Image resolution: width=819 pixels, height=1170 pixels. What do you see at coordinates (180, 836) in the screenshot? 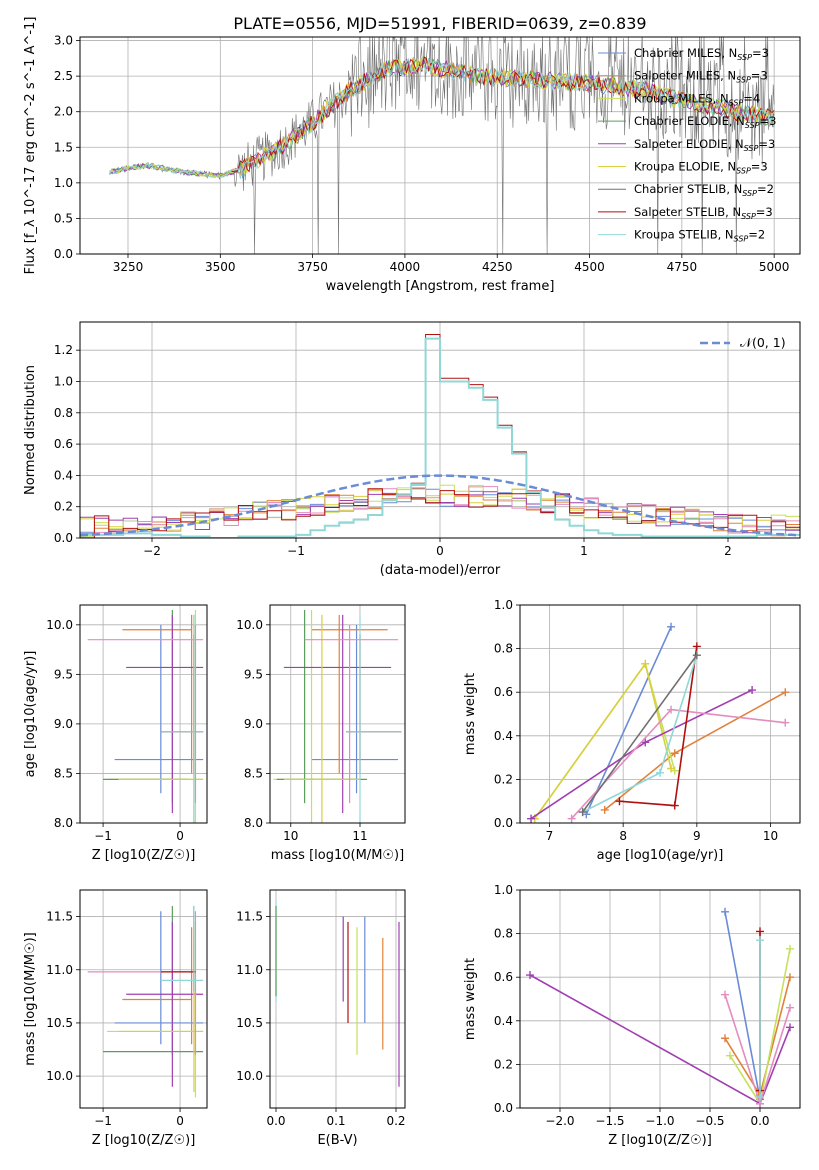
I see `age_vs_Z-xtick-label: 0` at bounding box center [180, 836].